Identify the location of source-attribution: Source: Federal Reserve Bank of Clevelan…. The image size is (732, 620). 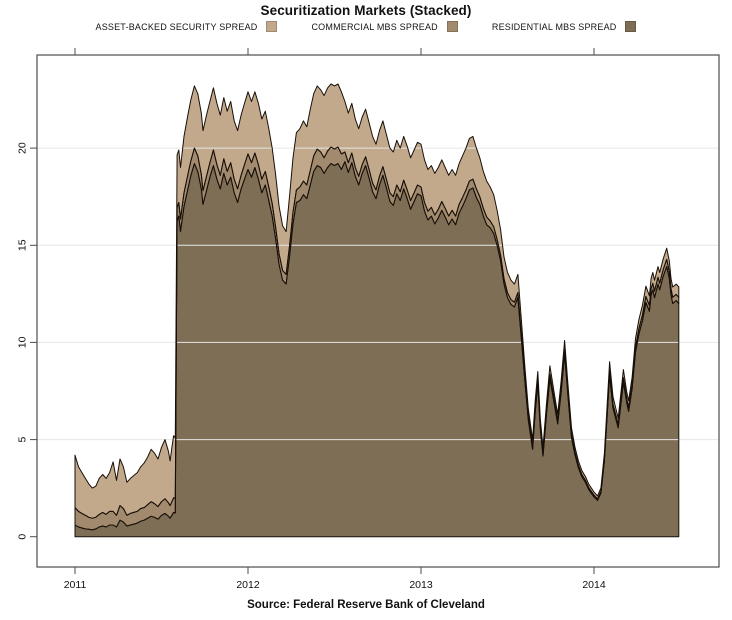
(366, 605).